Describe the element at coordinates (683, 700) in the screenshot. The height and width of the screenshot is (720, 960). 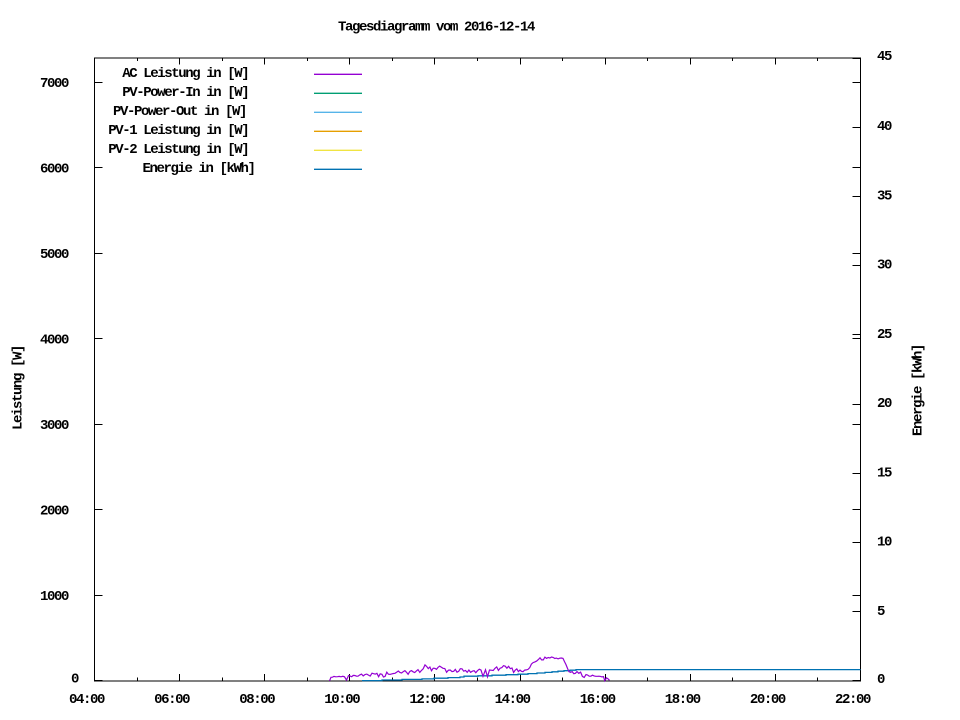
I see `svg-text: 18:00` at that location.